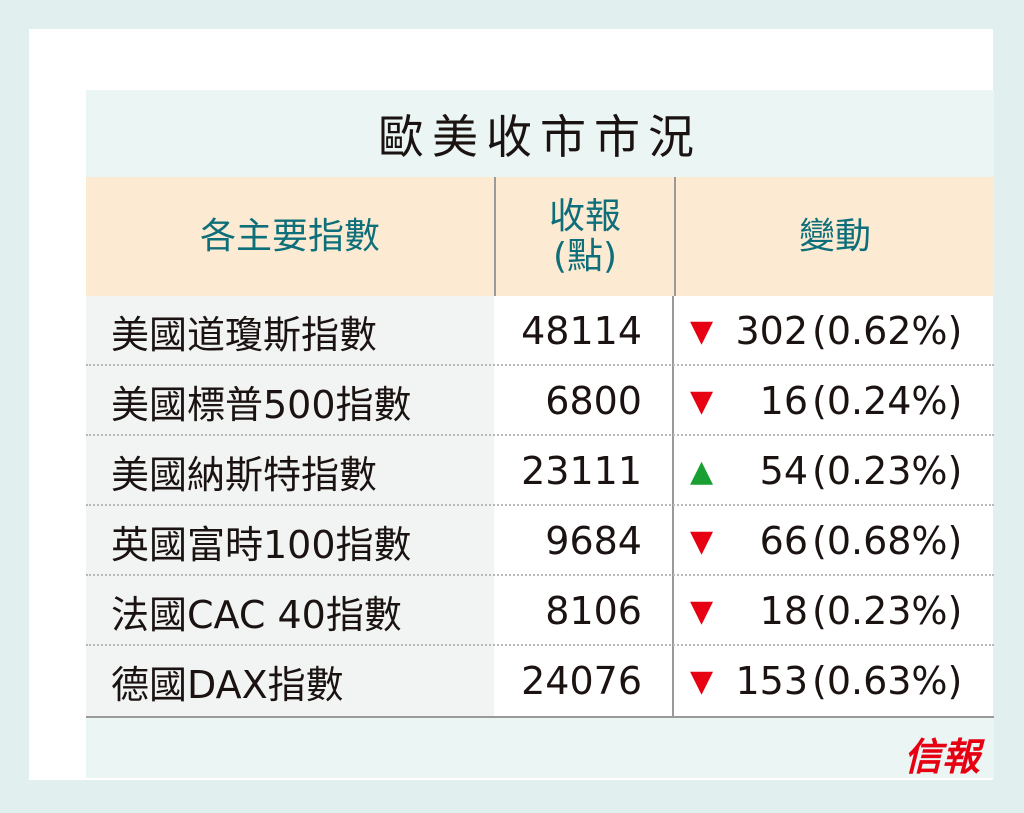  I want to click on change-cell: ▲ 54 (0.23%), so click(834, 471).